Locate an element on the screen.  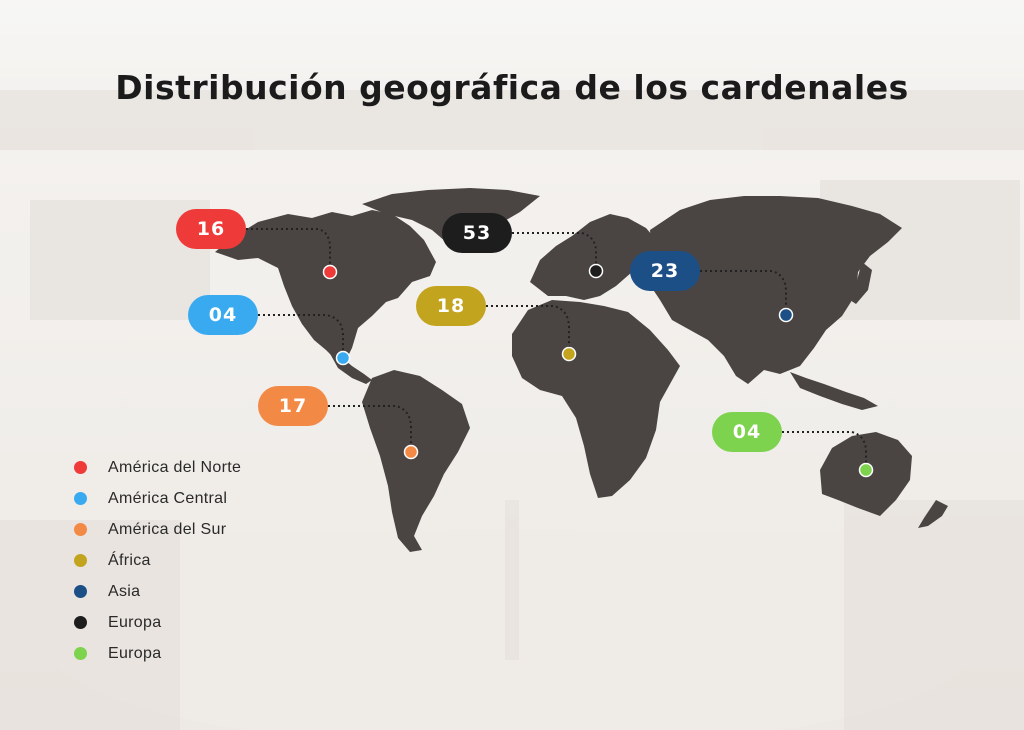
legend-label: América del Sur is located at coordinates (167, 529).